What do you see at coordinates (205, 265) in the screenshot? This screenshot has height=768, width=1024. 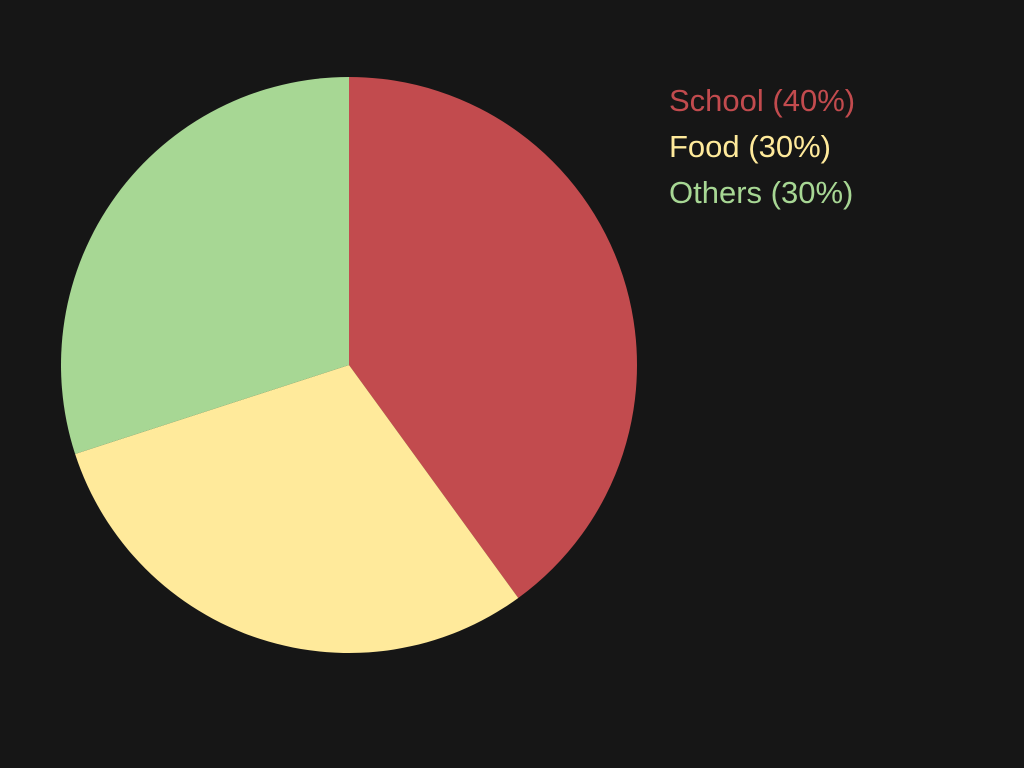 I see `pie-slice-others` at bounding box center [205, 265].